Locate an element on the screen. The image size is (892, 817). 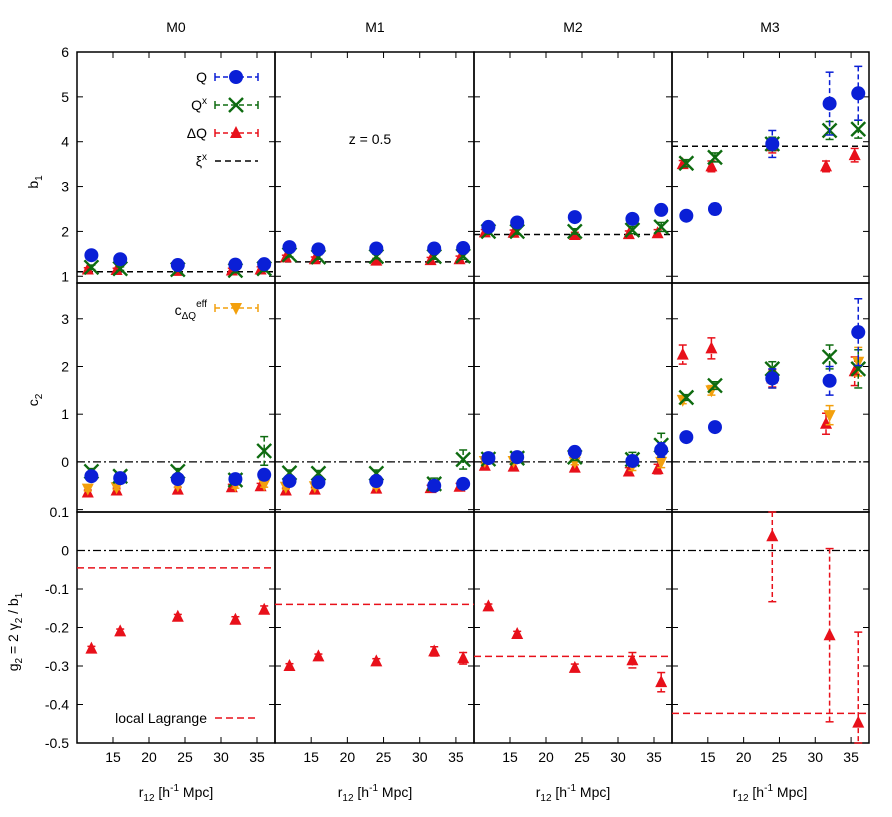
ylabel-g2-e: / b is located at coordinates (13, 608).